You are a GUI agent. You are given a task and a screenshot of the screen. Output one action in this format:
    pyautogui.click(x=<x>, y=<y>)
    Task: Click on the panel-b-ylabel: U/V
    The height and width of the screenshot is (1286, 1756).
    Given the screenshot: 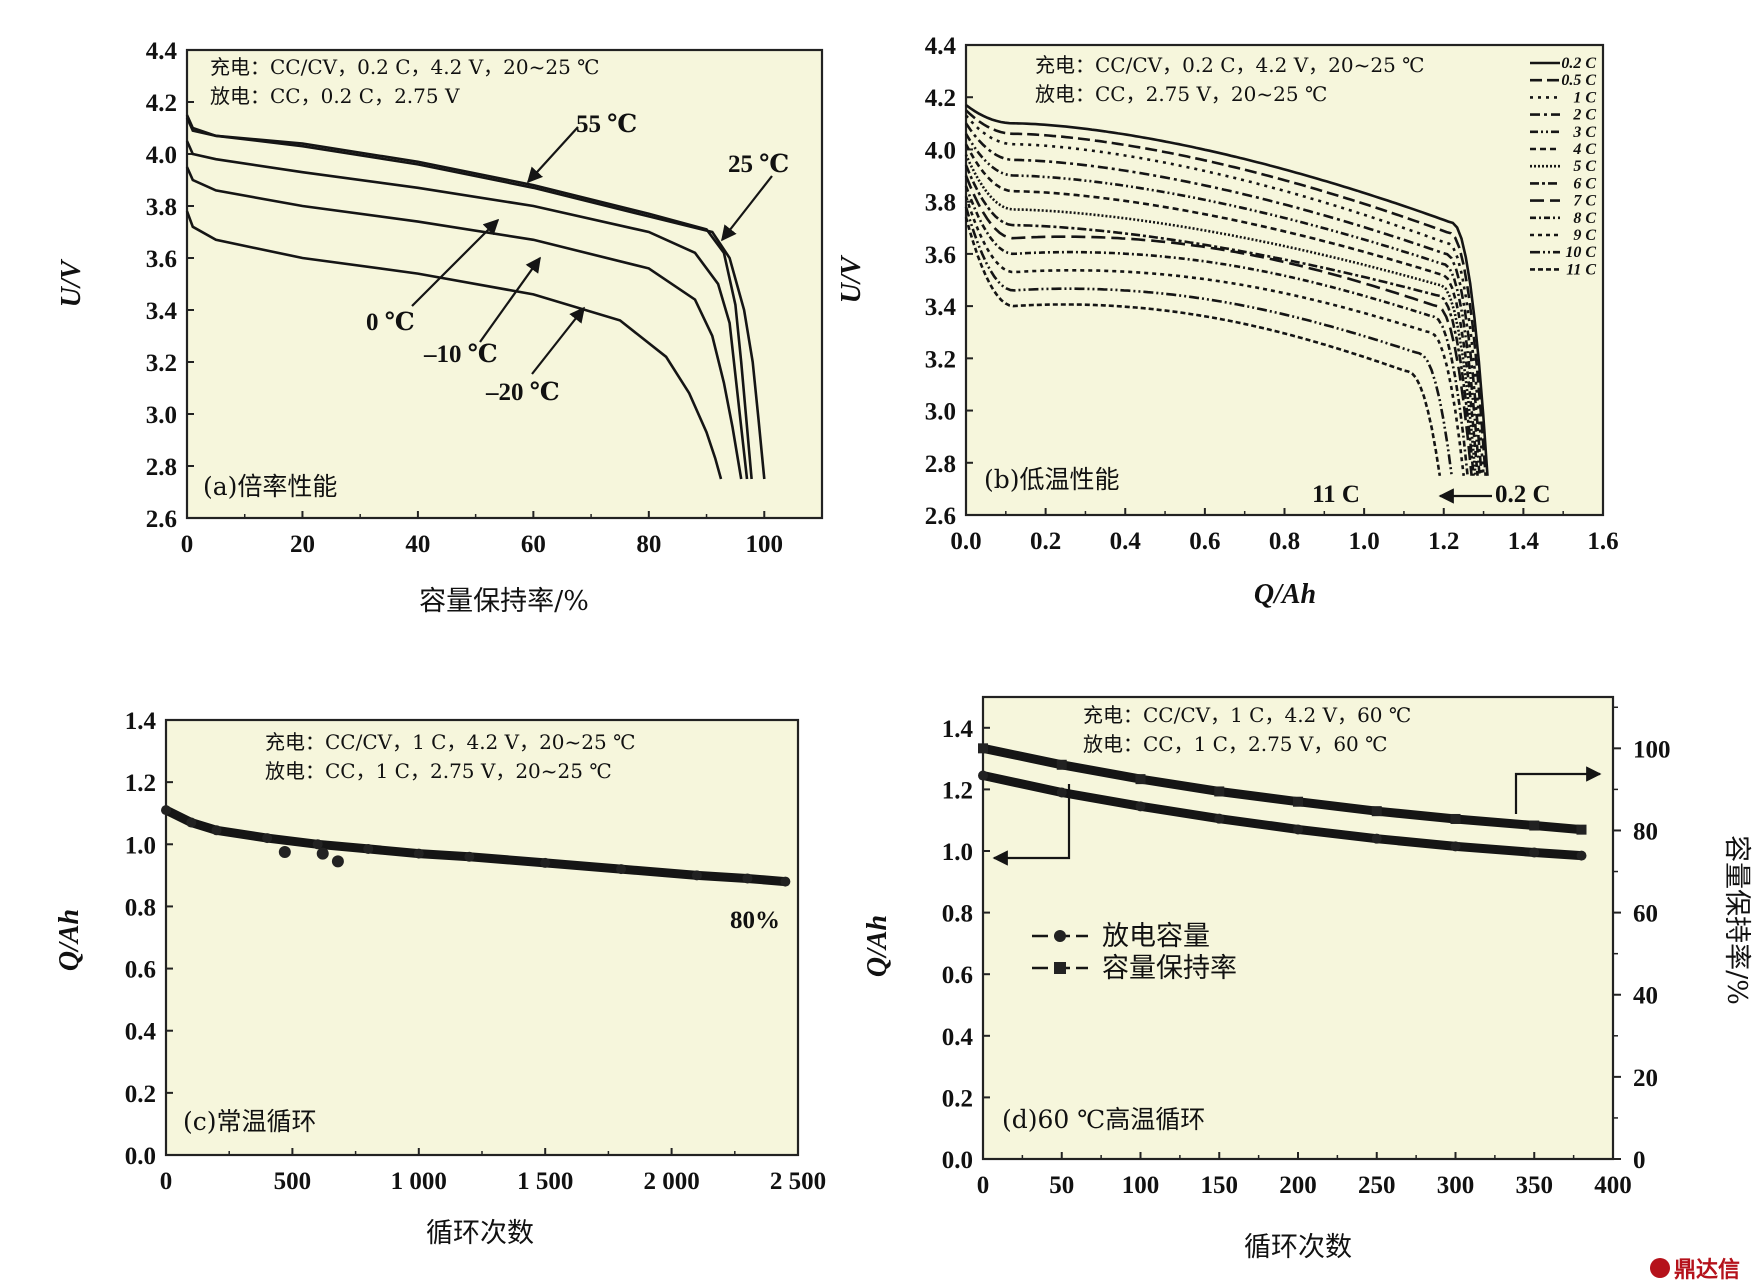 What is the action you would take?
    pyautogui.click(x=851, y=278)
    